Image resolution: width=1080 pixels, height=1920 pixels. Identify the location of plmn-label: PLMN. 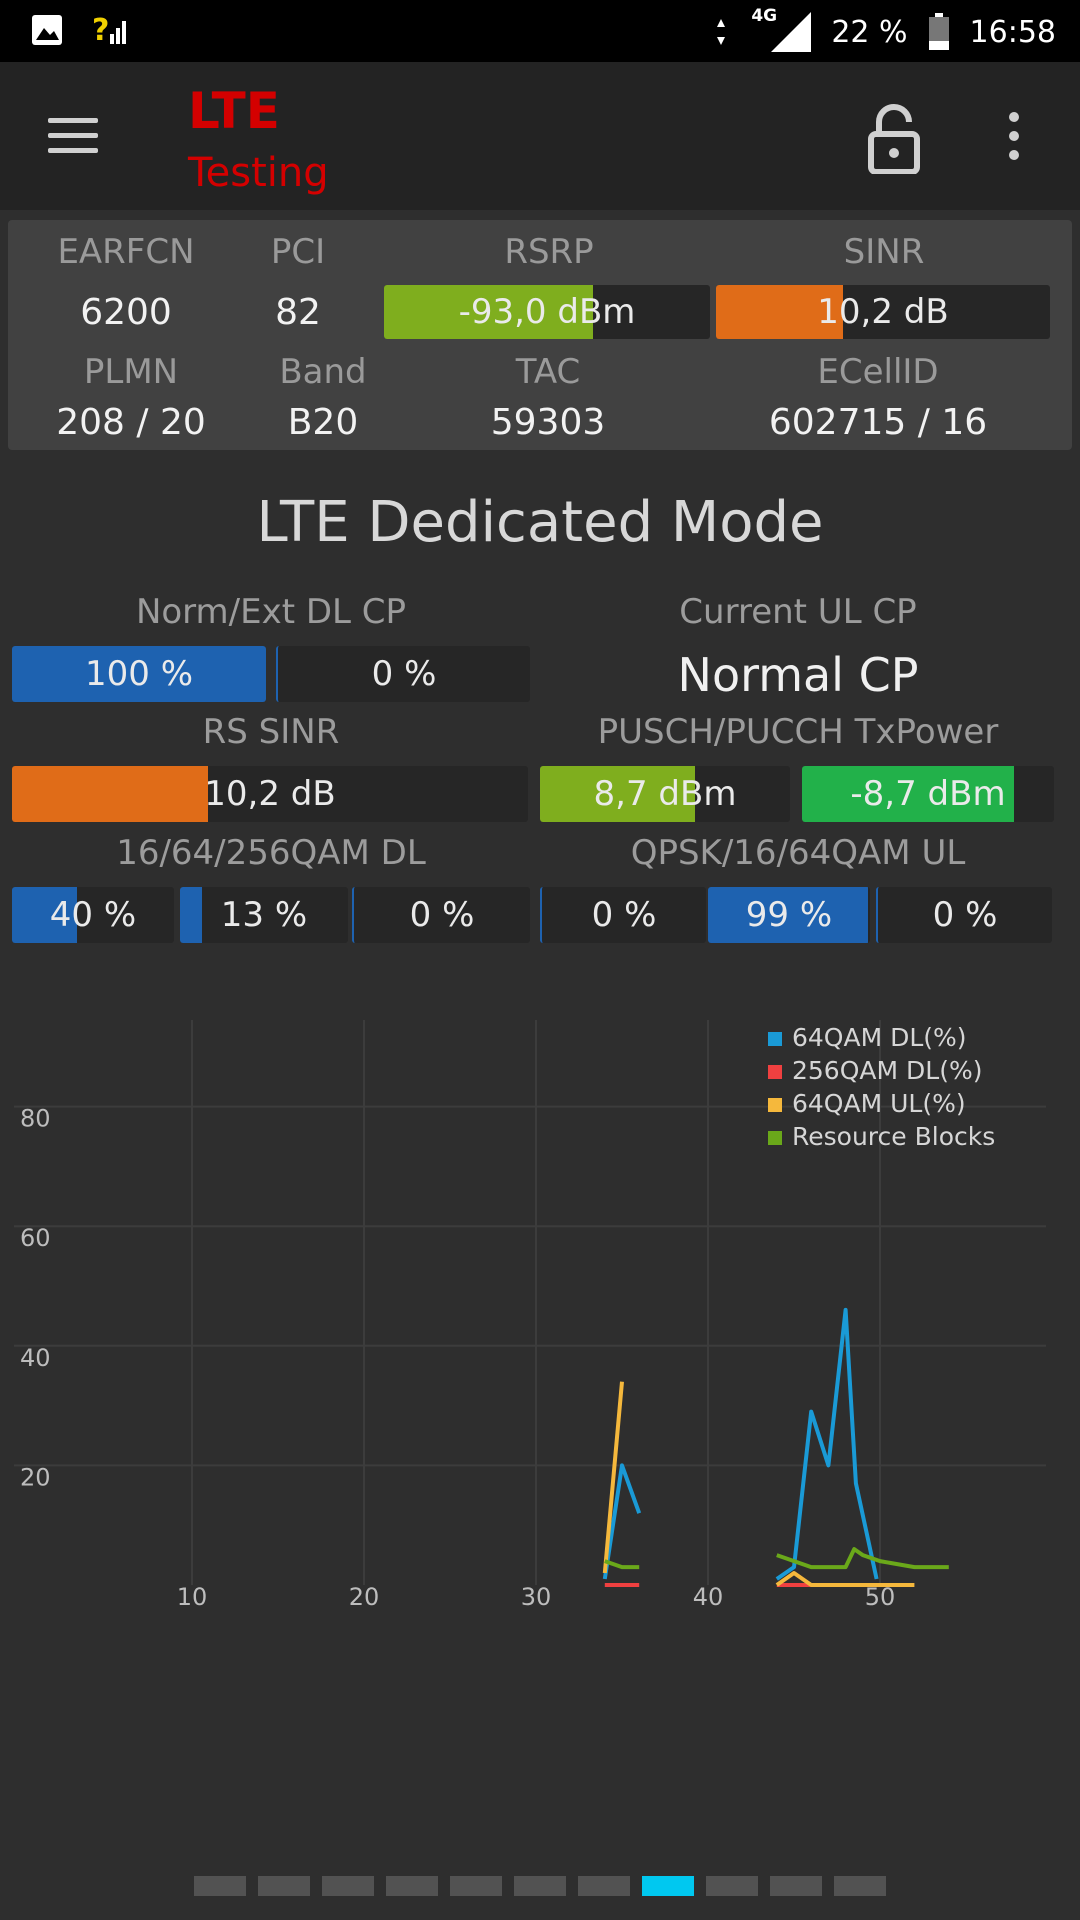
(131, 372).